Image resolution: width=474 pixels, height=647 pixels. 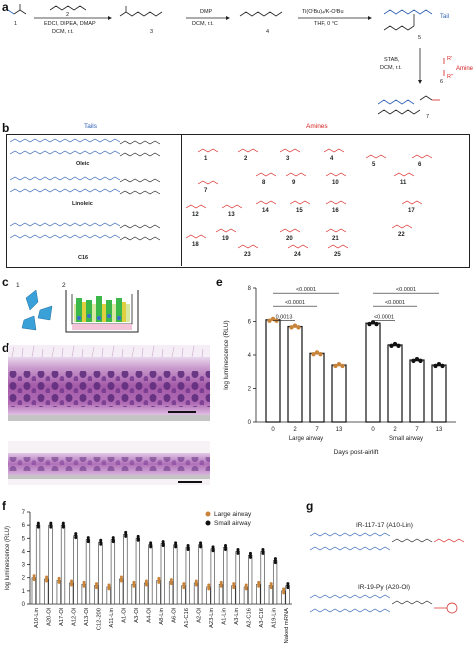 What do you see at coordinates (403, 183) in the screenshot?
I see `amine-number-label: 11` at bounding box center [403, 183].